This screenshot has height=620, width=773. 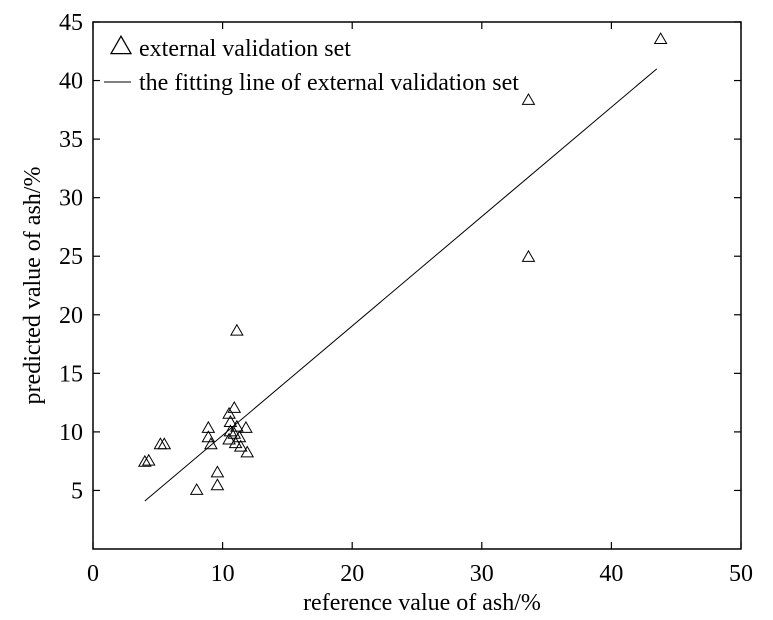 I want to click on x-tick-label: 30, so click(x=482, y=574).